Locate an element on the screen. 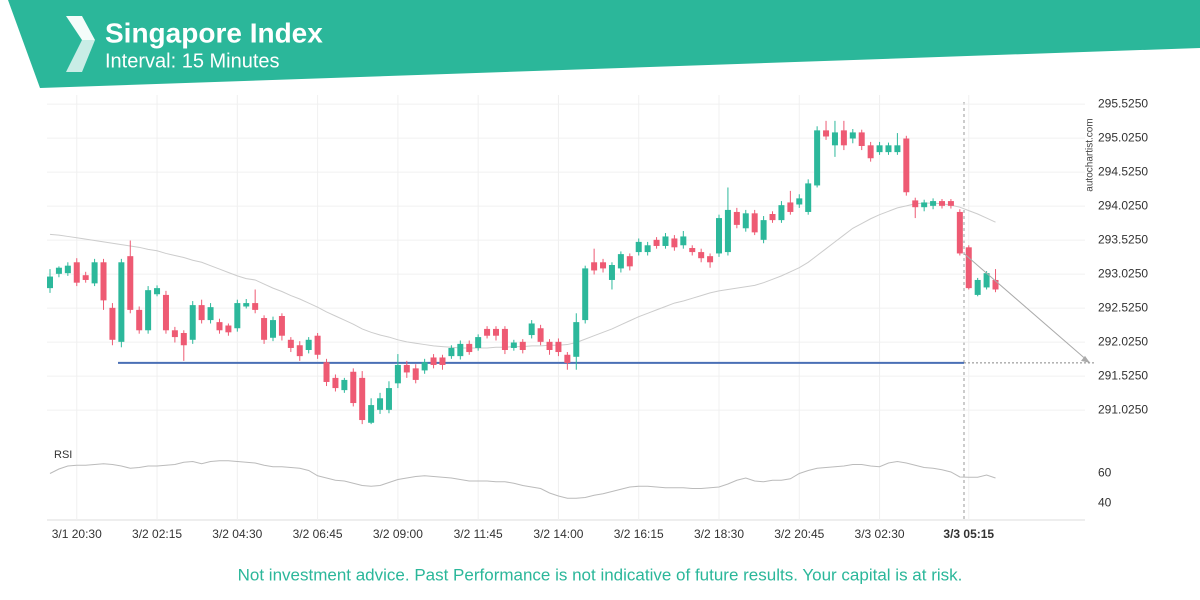 This screenshot has height=600, width=1200. header-band is located at coordinates (604, 44).